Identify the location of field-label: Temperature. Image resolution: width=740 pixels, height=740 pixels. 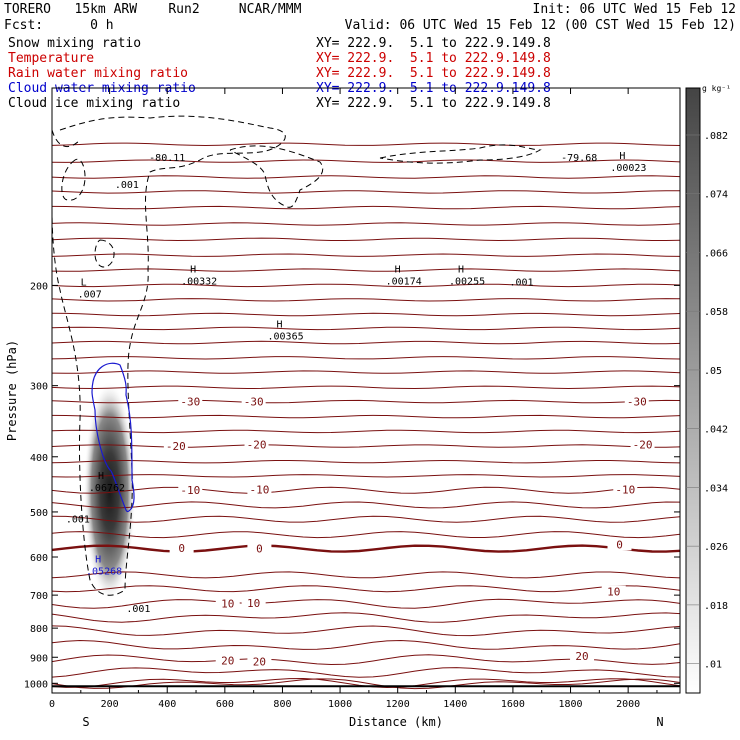
(51, 58).